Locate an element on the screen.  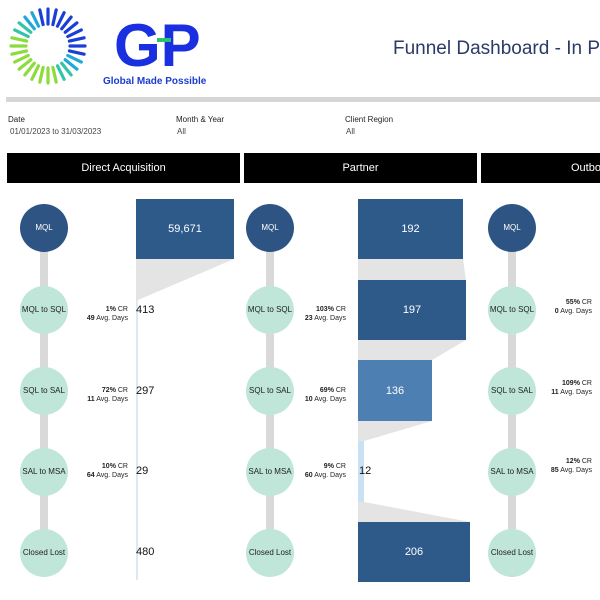
funnel-bar: 59,671 is located at coordinates (185, 229).